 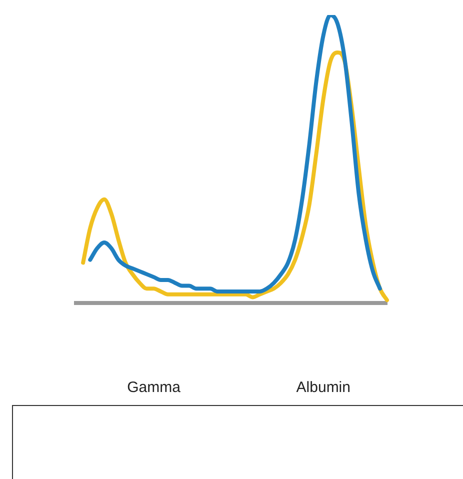 What do you see at coordinates (323, 387) in the screenshot?
I see `x-tick-label: Albumin` at bounding box center [323, 387].